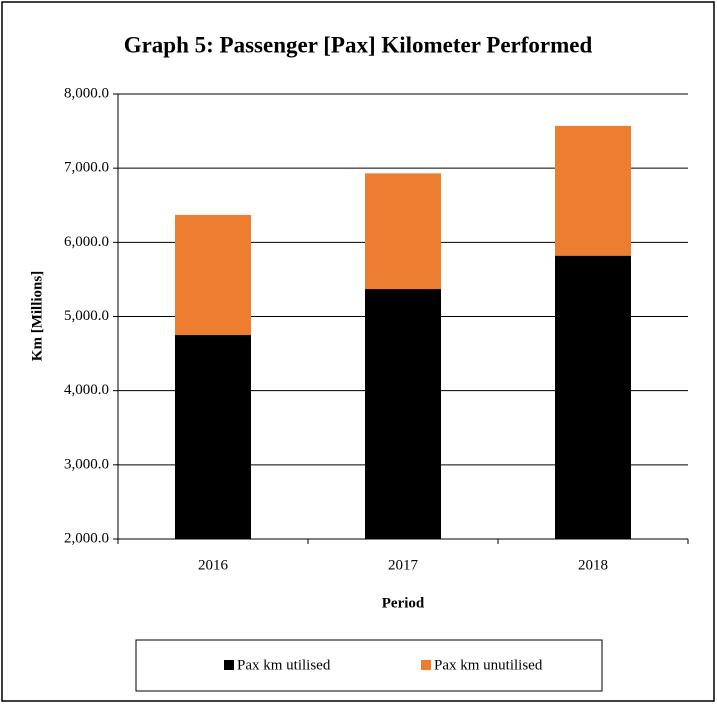 The image size is (717, 704). I want to click on x-tick-label: 2017, so click(403, 565).